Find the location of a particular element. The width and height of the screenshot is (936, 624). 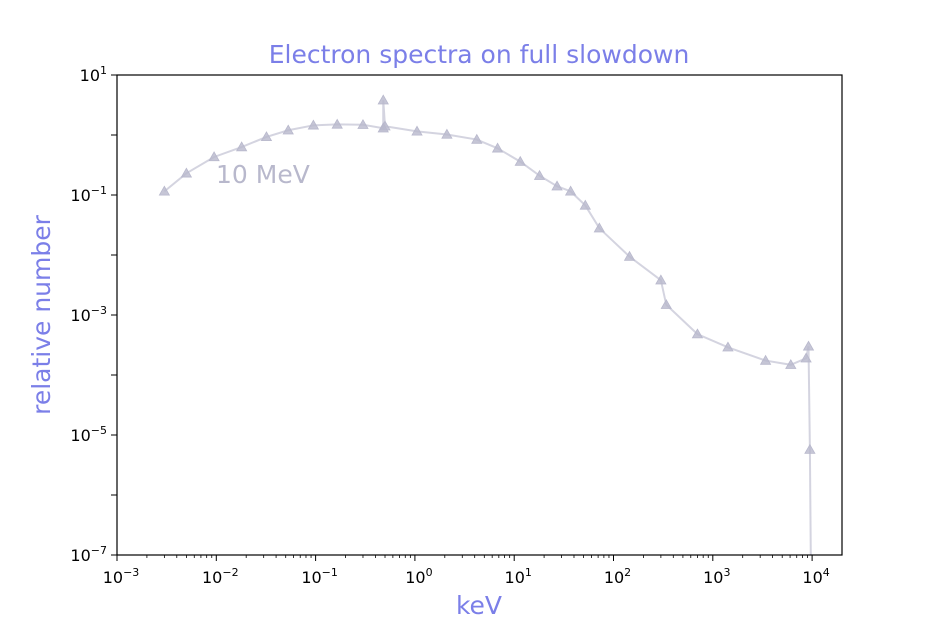

y-tick-label: 10⁻⁷ is located at coordinates (88, 554).